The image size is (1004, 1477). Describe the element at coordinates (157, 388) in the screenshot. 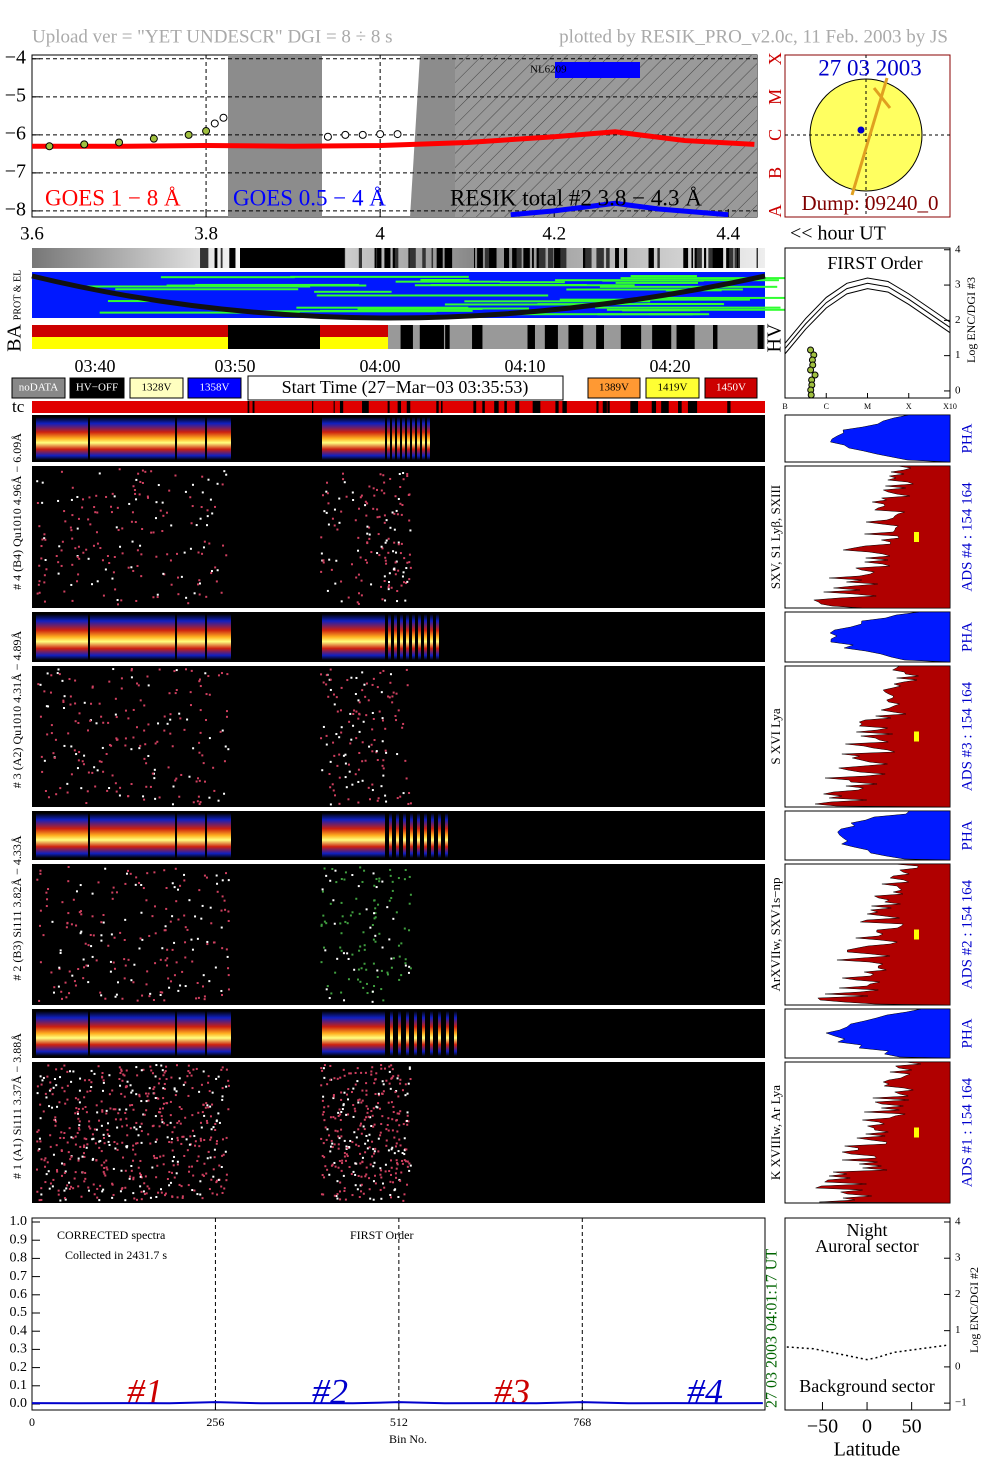

I see `legend-text: 1328V` at that location.